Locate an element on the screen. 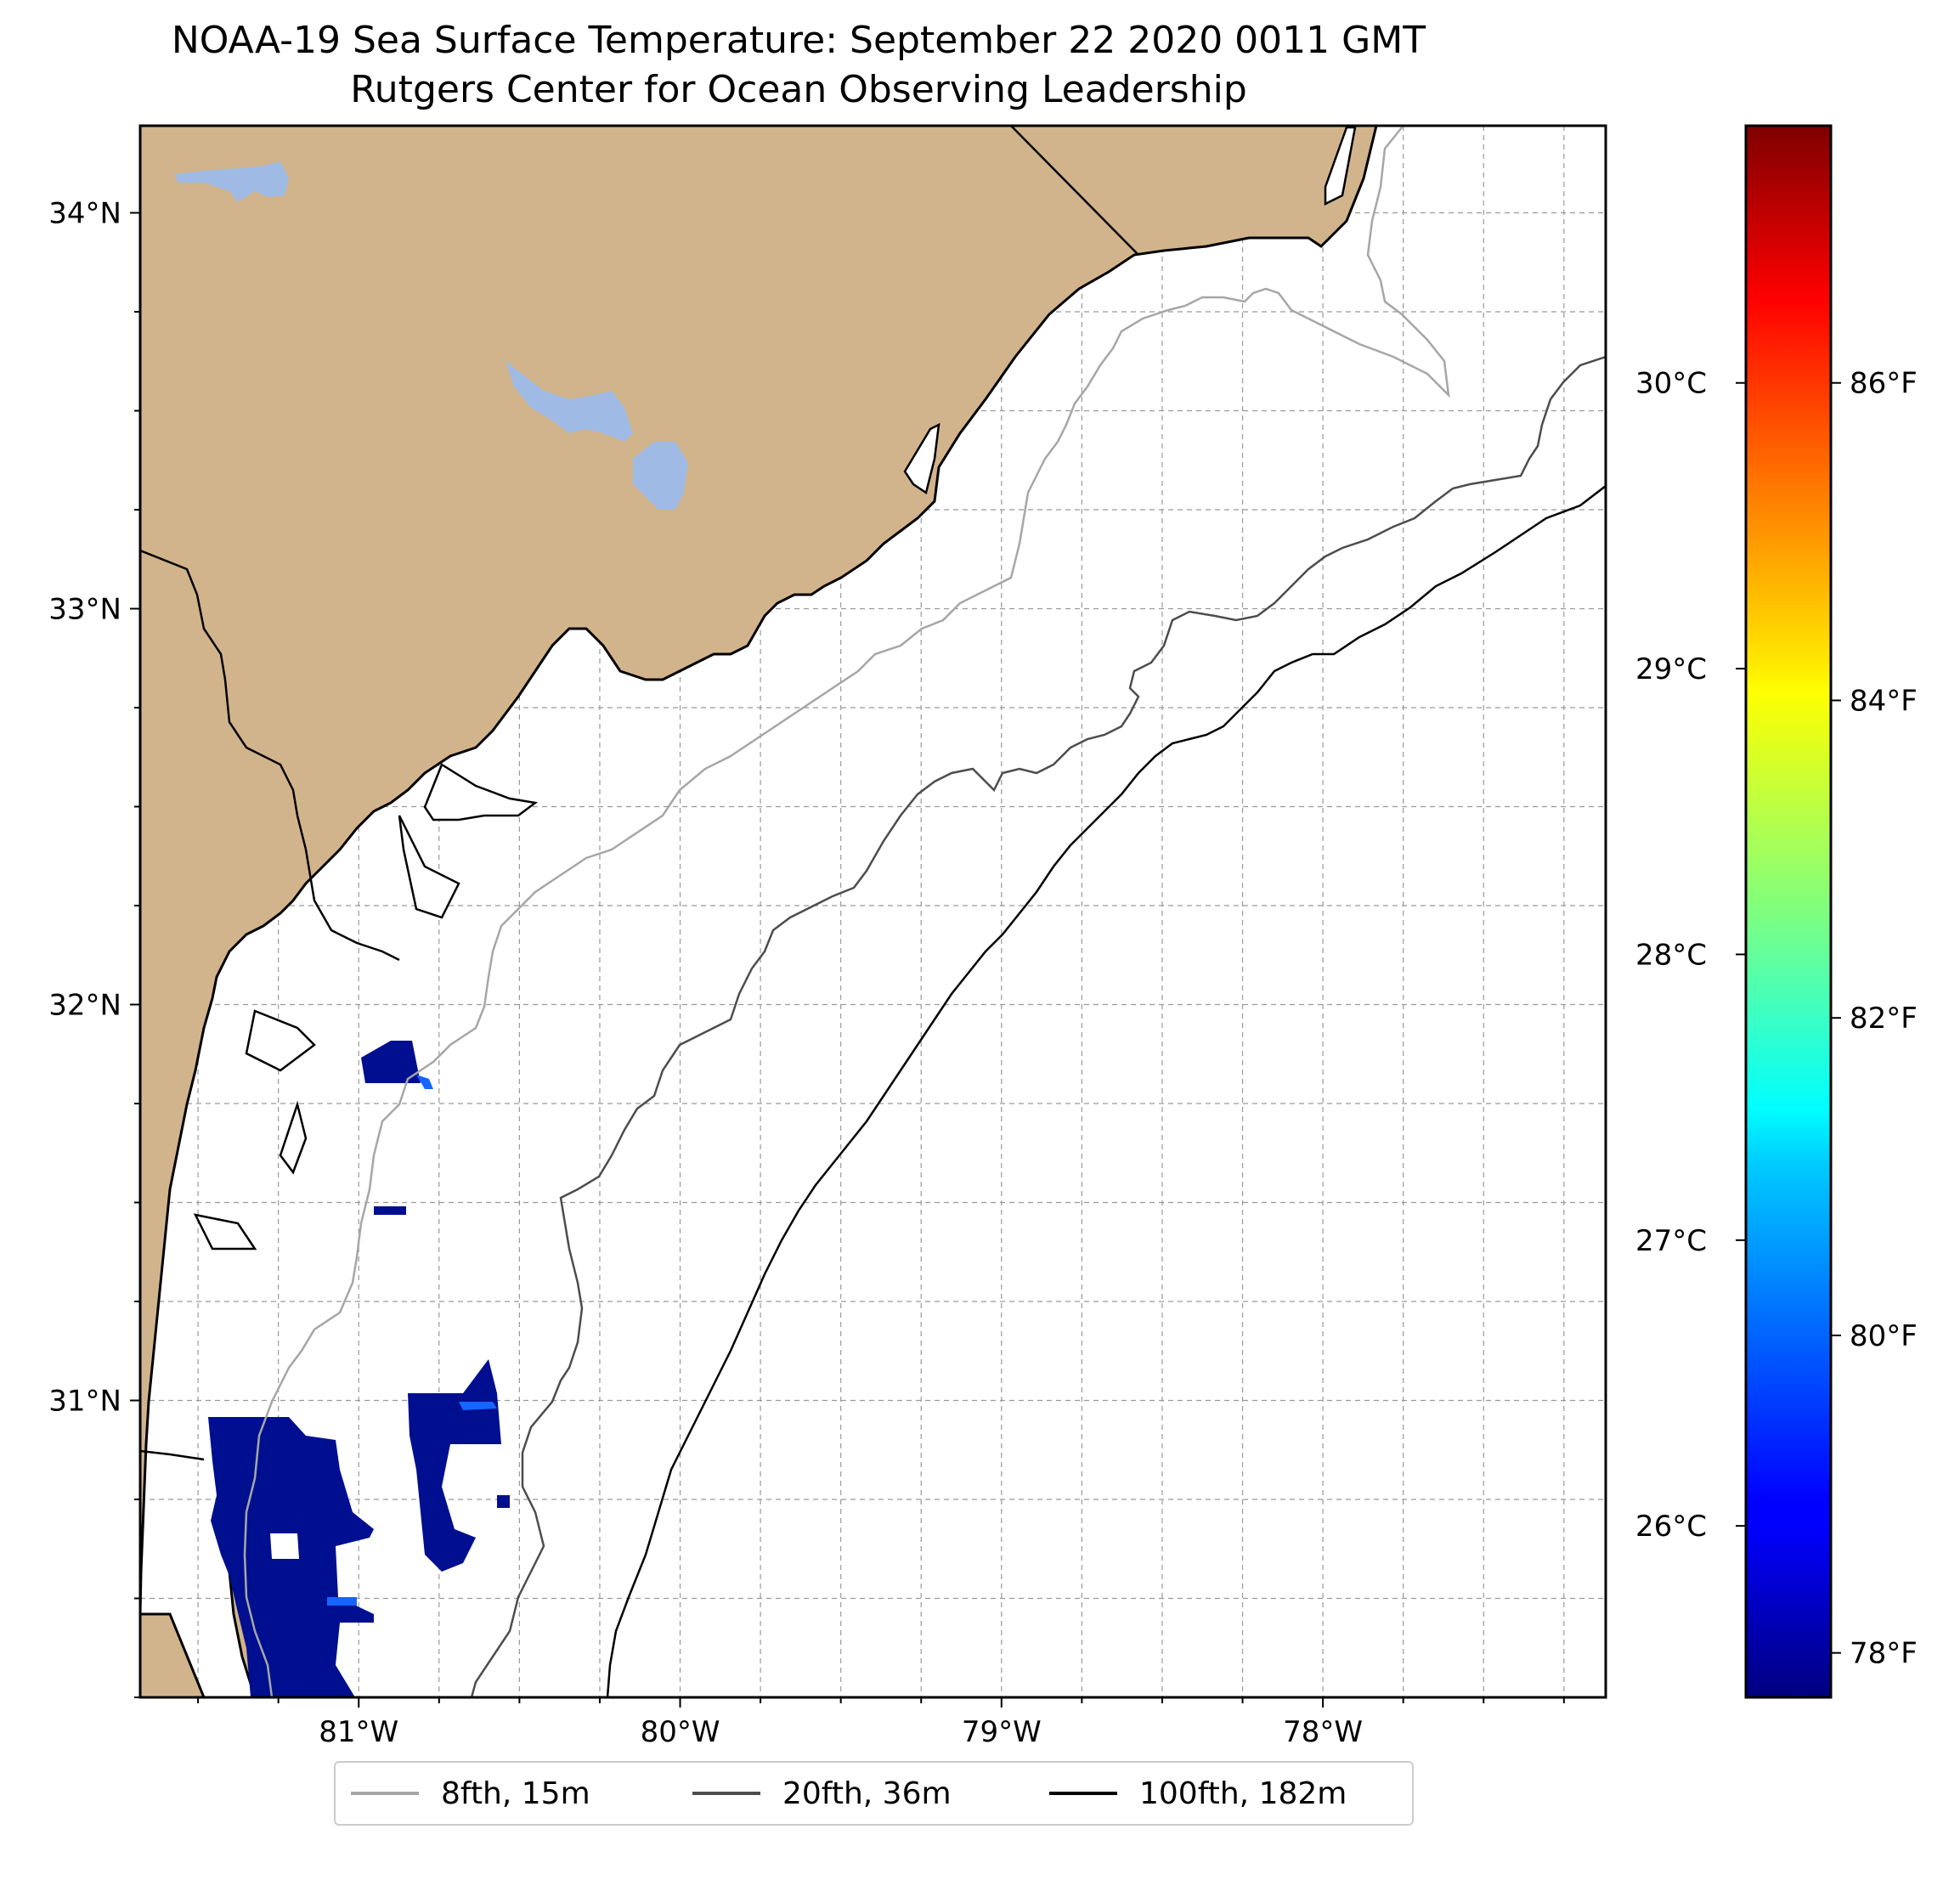  legend-swatch-20fth is located at coordinates (726, 1794).